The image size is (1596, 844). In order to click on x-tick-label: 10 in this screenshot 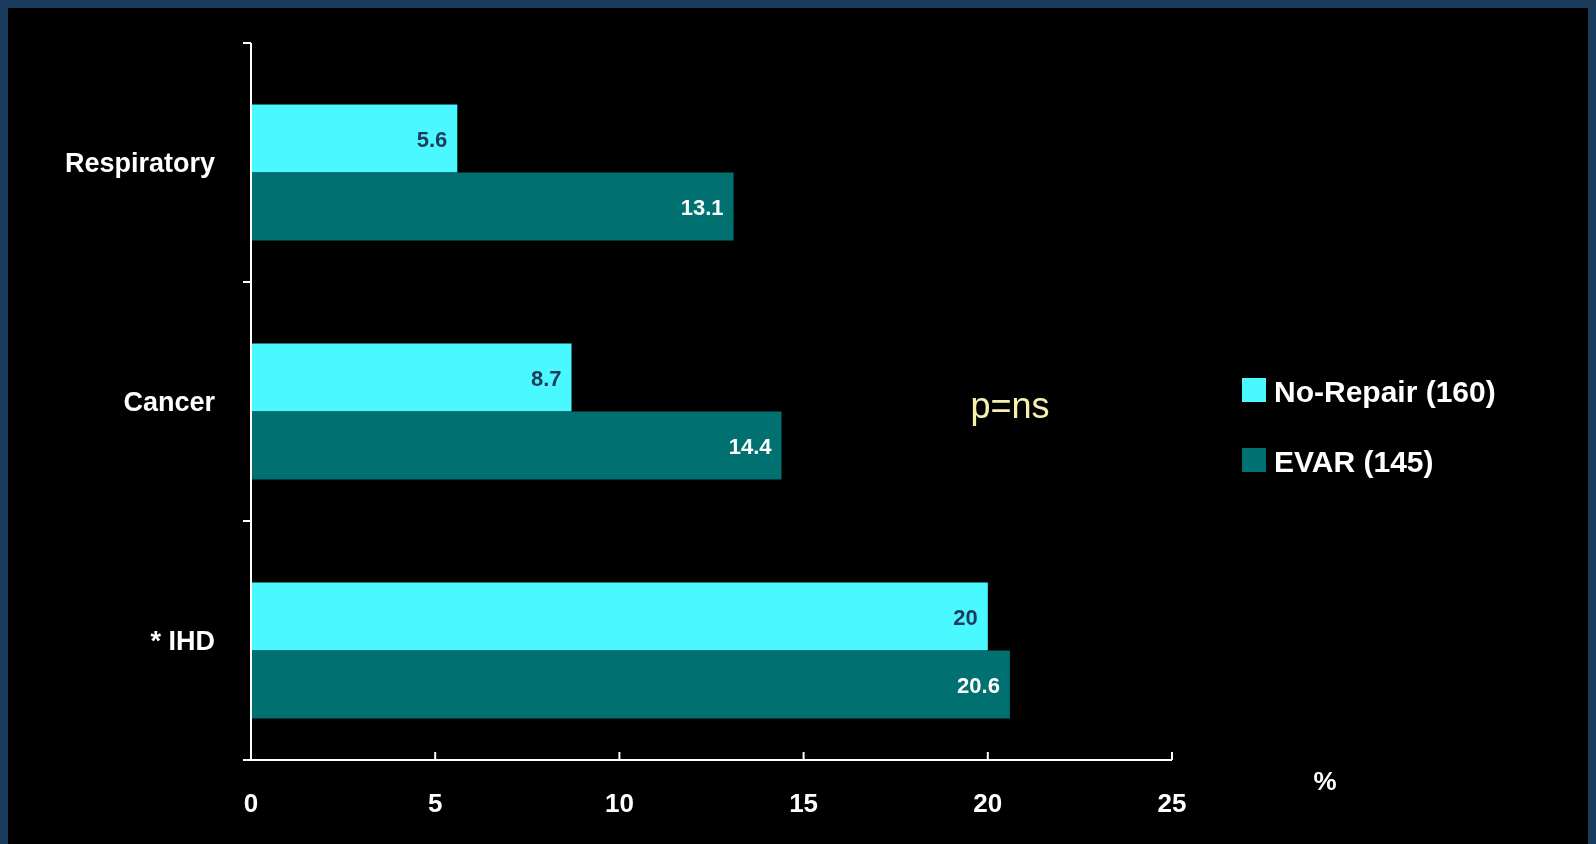, I will do `click(619, 803)`.